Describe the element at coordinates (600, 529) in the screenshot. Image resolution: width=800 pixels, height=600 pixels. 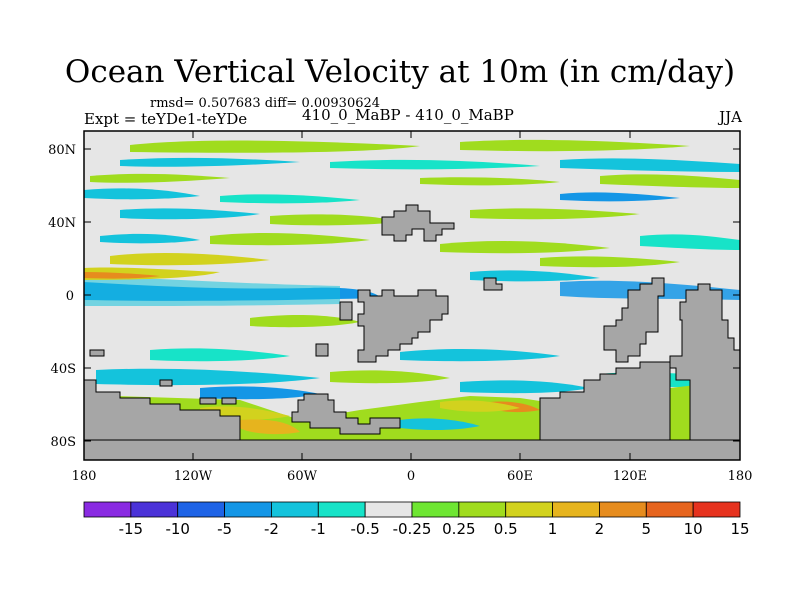
I see `colorbar-label-10: 2` at that location.